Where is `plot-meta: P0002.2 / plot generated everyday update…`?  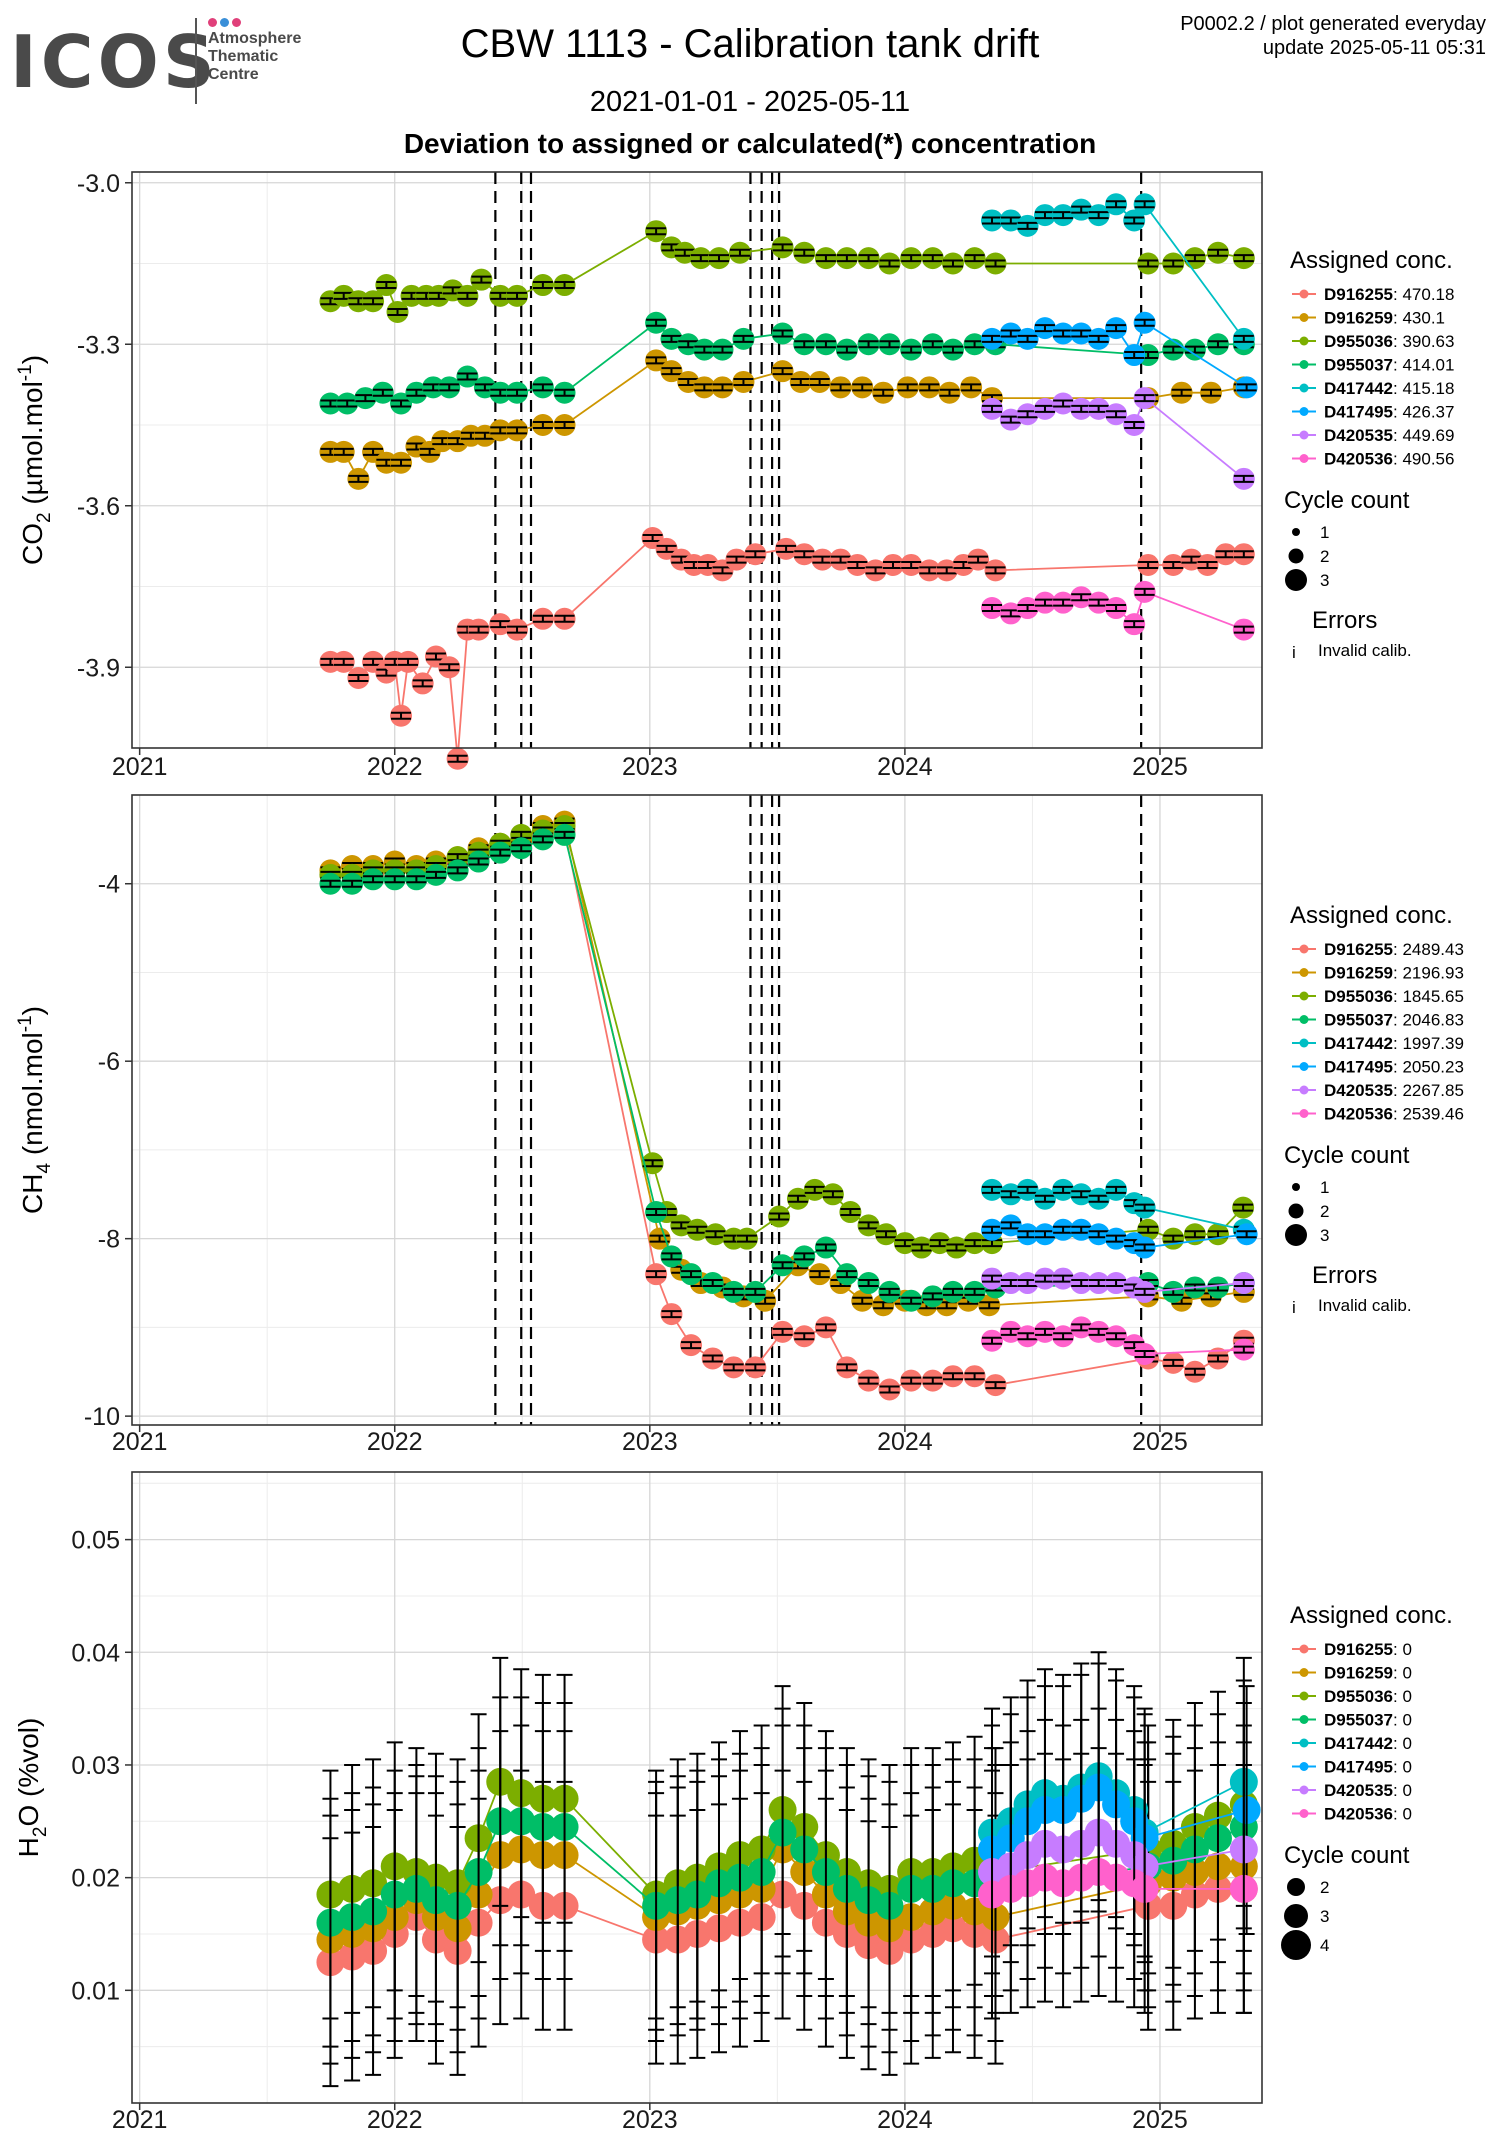
plot-meta: P0002.2 / plot generated everyday update… is located at coordinates (1333, 36).